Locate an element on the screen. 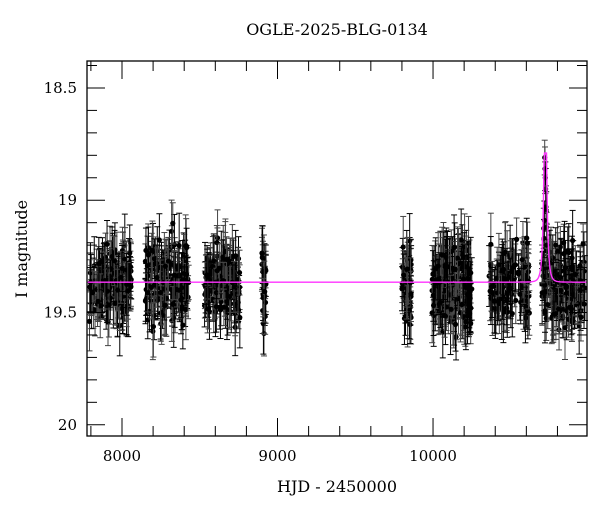 The image size is (600, 512). x-tick-label: 9000 is located at coordinates (277, 456).